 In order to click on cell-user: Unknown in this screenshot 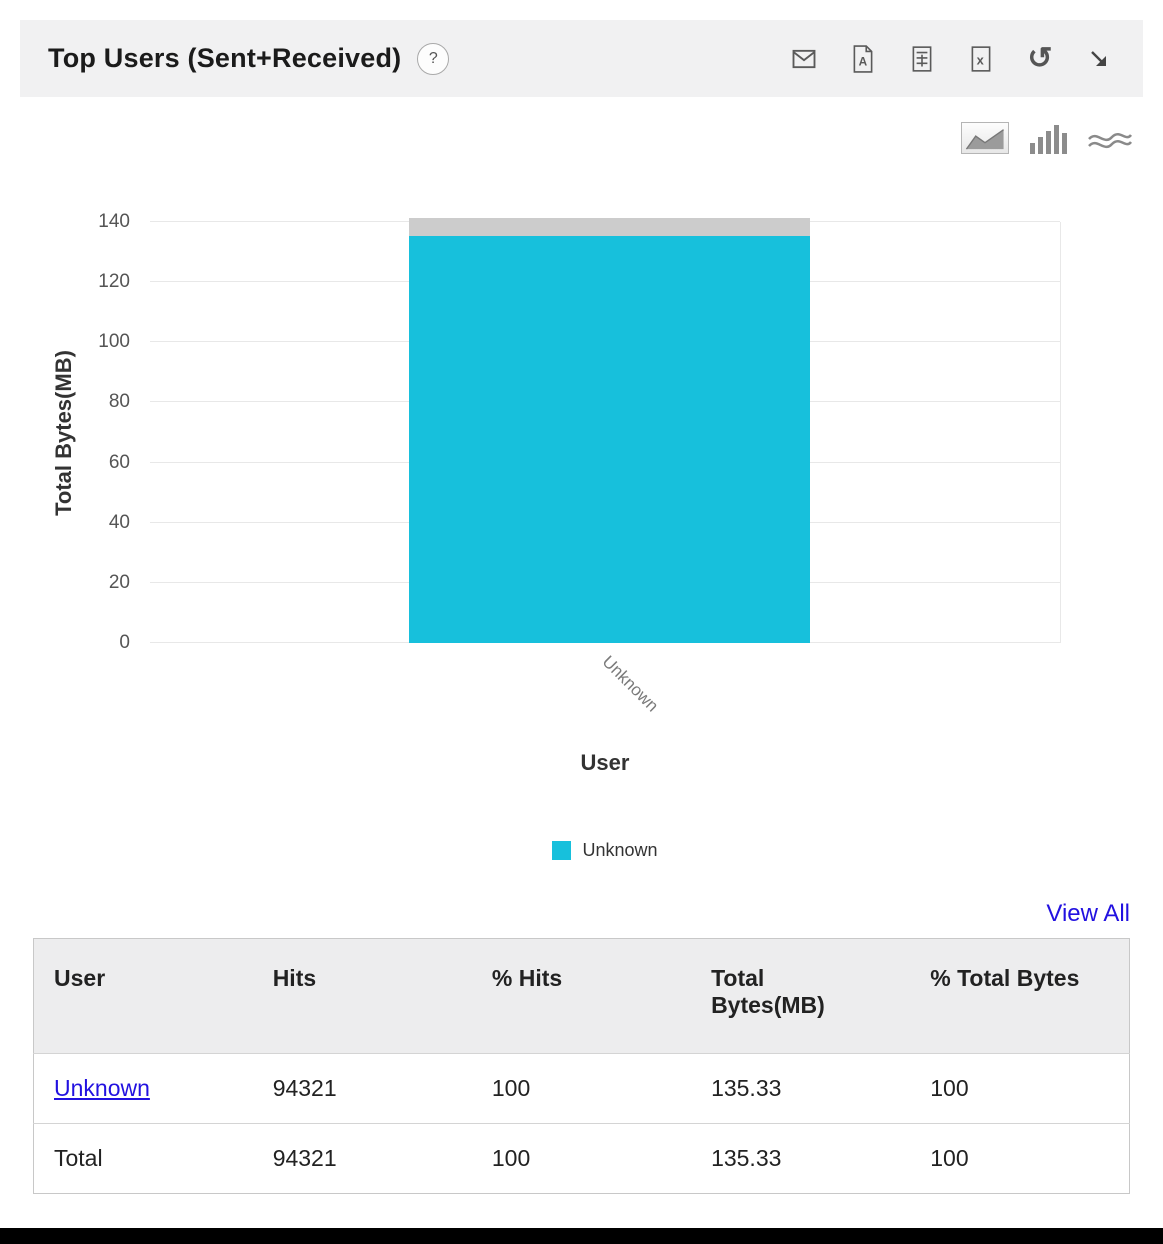, I will do `click(143, 1088)`.